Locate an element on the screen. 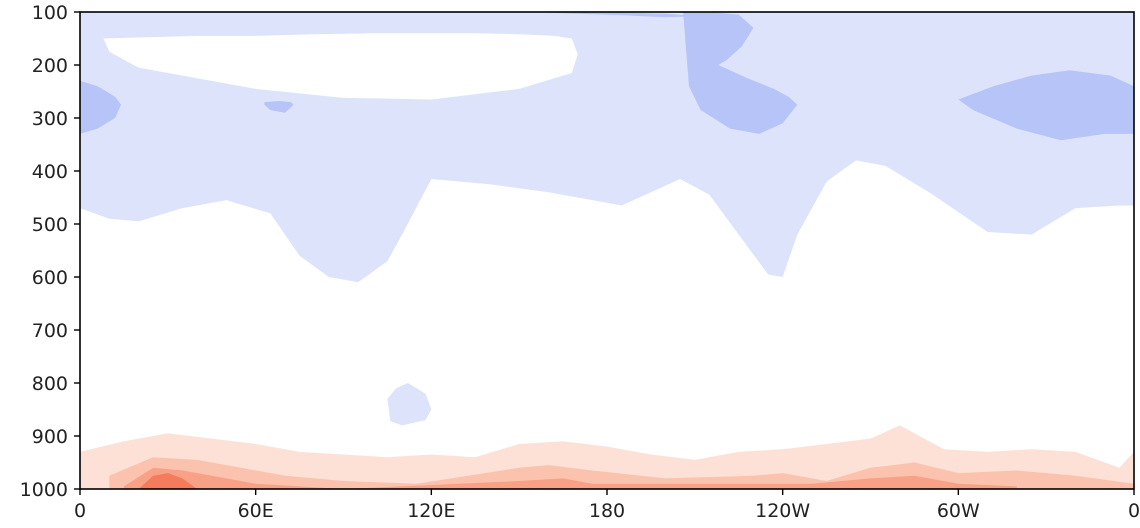 Image resolution: width=1140 pixels, height=528 pixels. x-tick-label: 60W is located at coordinates (958, 511).